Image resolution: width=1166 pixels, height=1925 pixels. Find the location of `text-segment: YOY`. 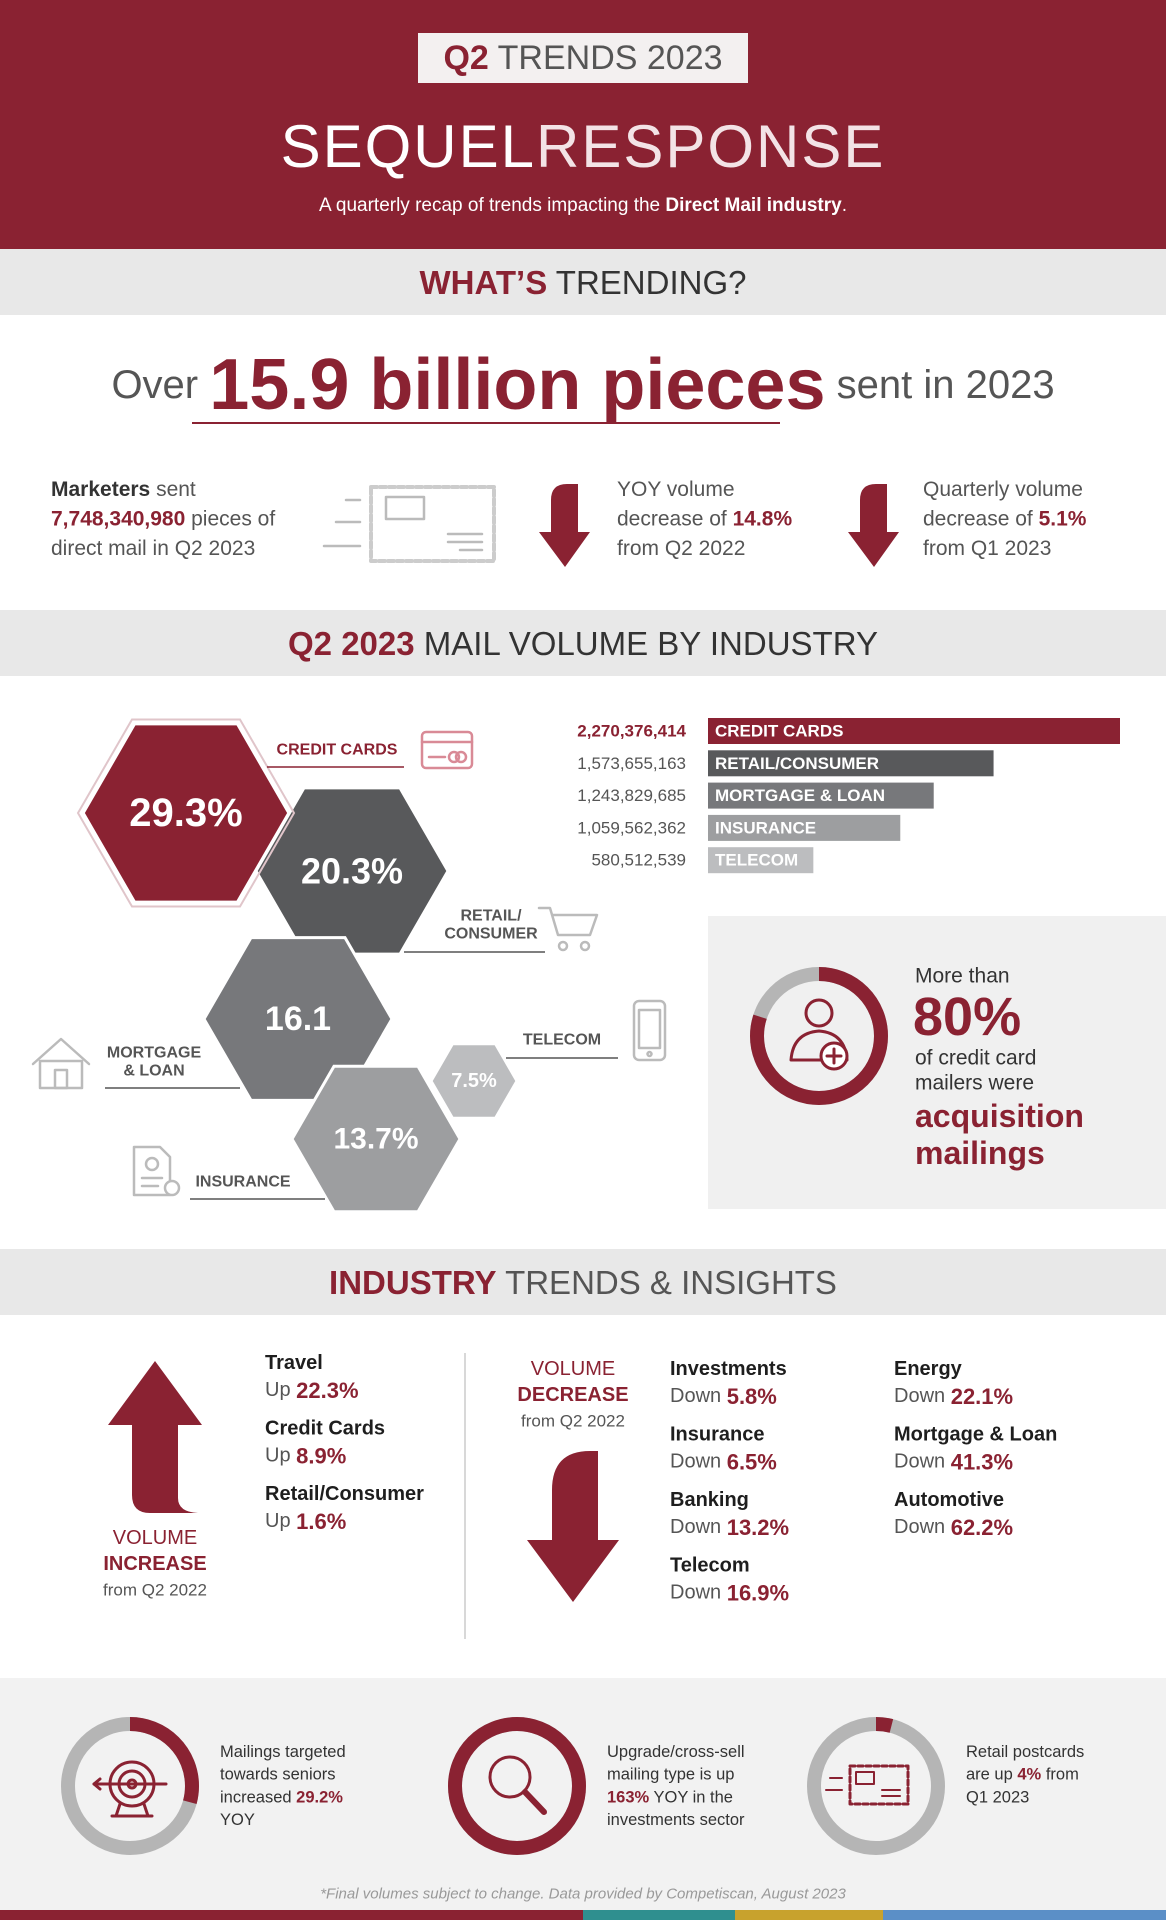

text-segment: YOY is located at coordinates (237, 1820).